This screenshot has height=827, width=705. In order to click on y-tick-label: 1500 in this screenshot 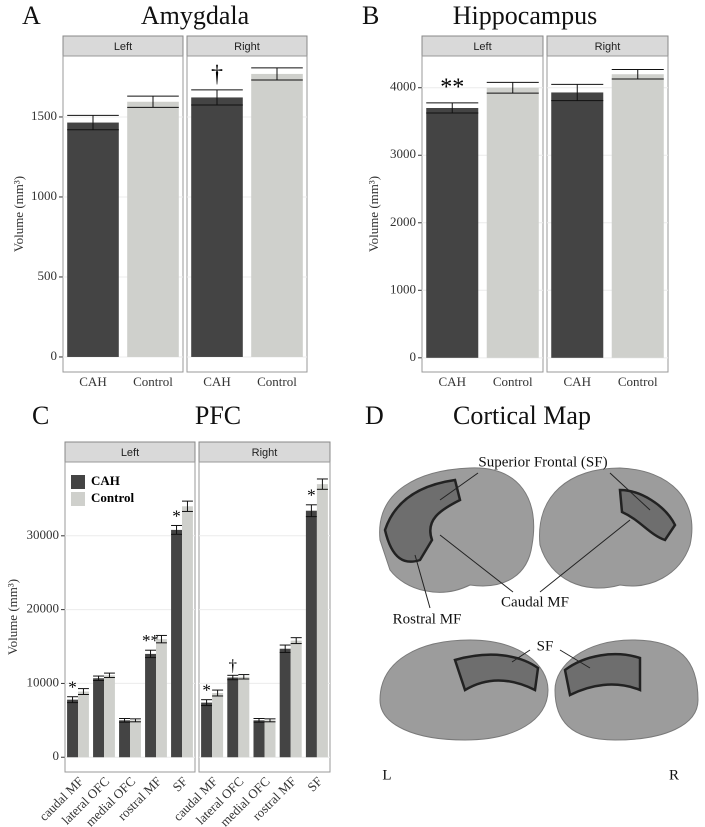, I will do `click(44, 115)`.